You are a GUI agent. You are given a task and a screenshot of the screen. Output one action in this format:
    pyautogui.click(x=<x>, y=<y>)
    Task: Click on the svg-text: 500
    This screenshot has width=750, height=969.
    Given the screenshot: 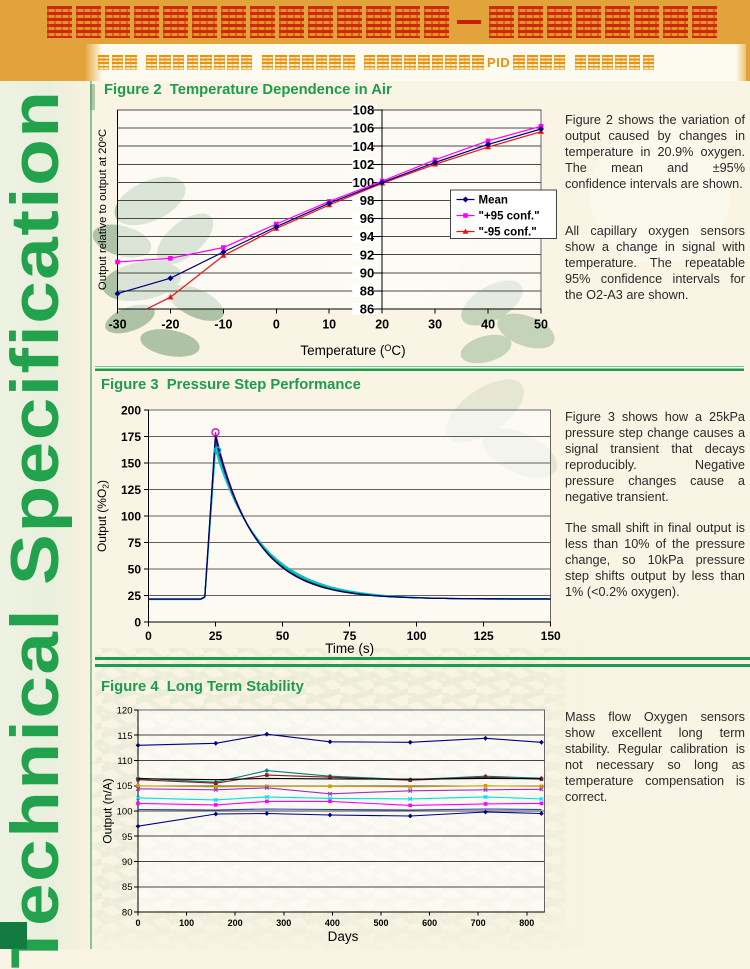 What is the action you would take?
    pyautogui.click(x=380, y=923)
    